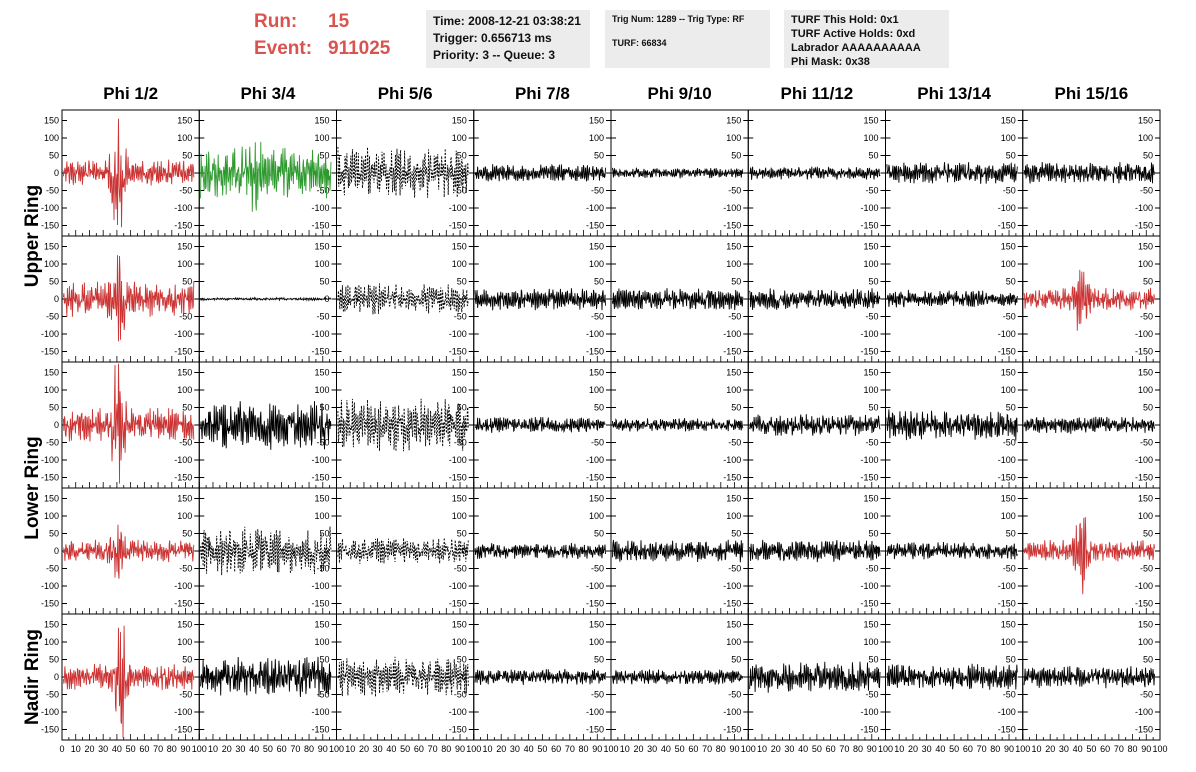 This screenshot has height=772, width=1196. Describe the element at coordinates (32, 677) in the screenshot. I see `row-label: Nadir Ring` at that location.